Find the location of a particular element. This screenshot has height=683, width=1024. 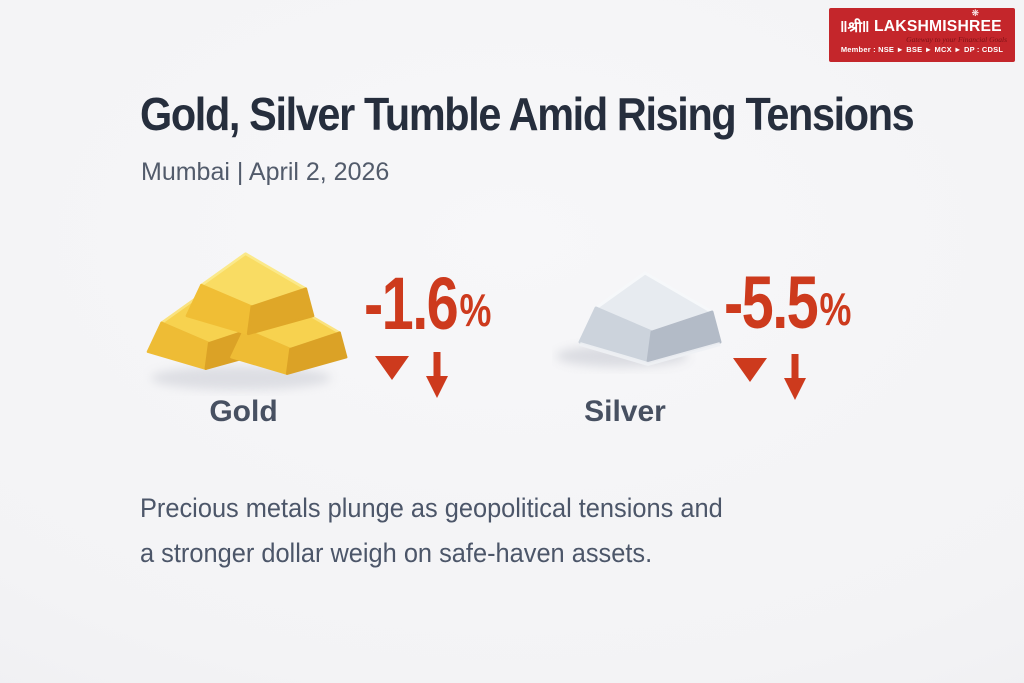

flower-icon: ❋ is located at coordinates (975, 13).